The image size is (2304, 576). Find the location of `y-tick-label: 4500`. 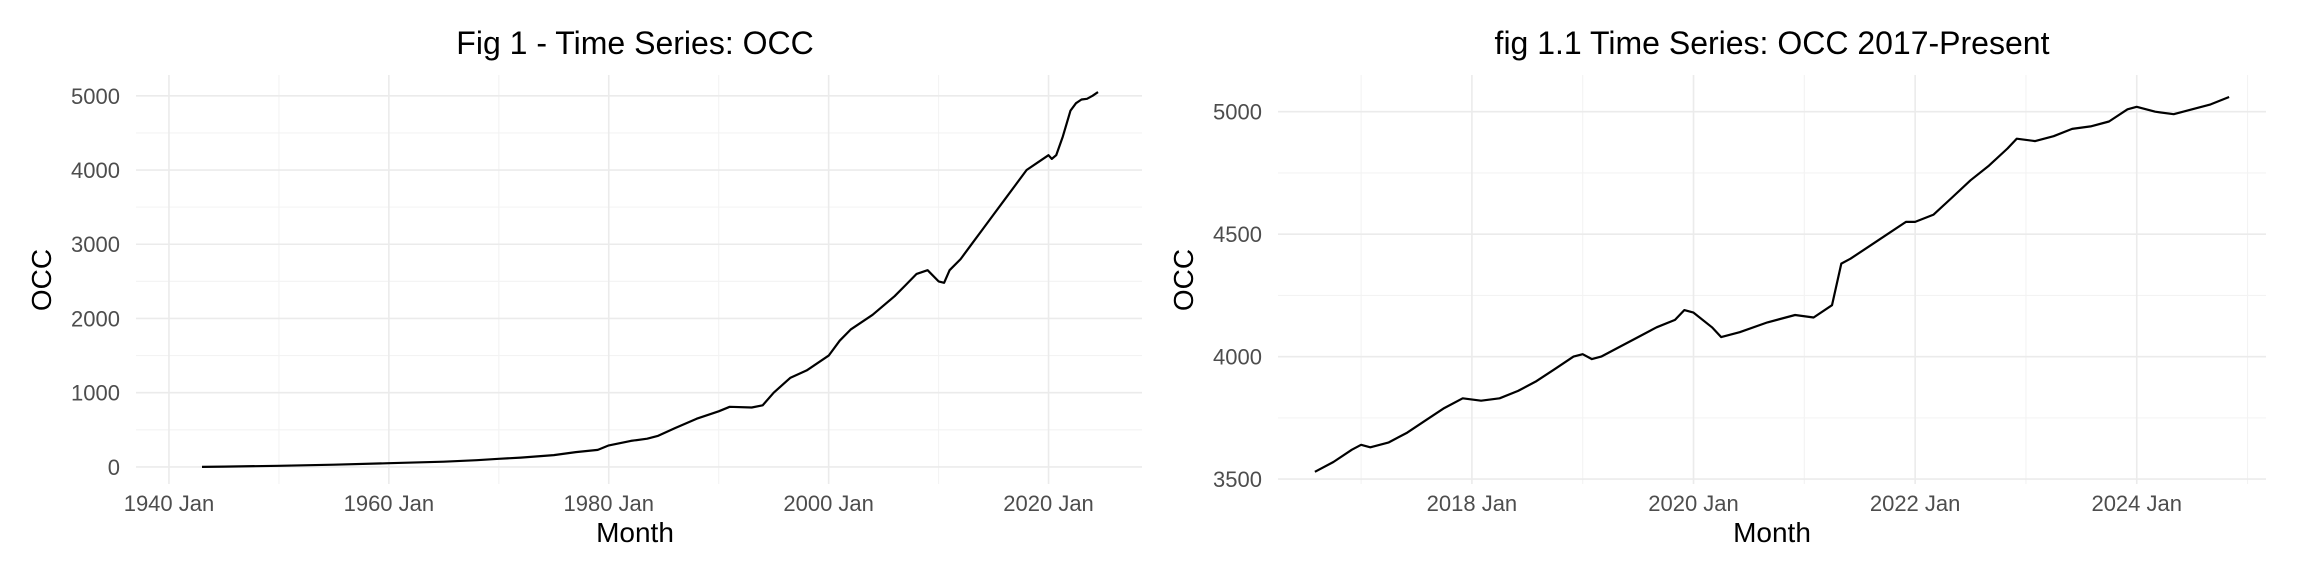

y-tick-label: 4500 is located at coordinates (1237, 234).